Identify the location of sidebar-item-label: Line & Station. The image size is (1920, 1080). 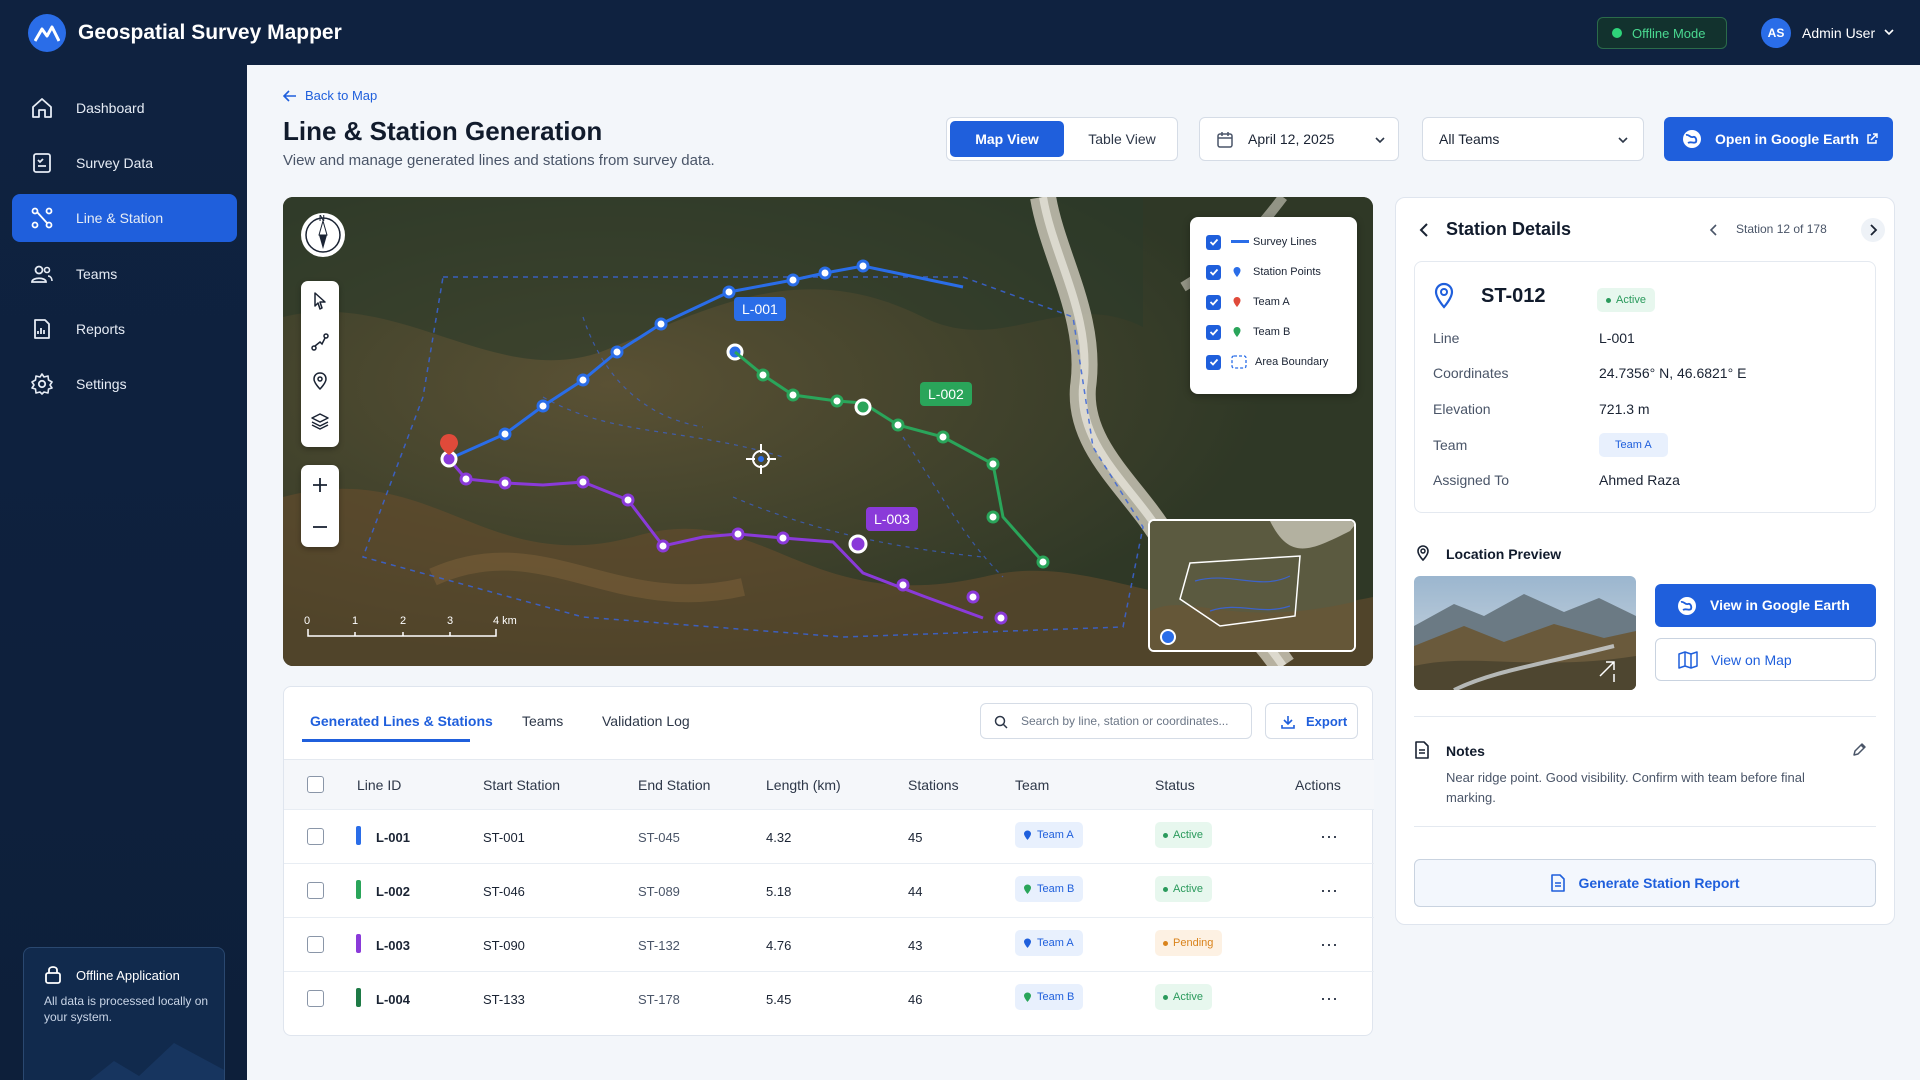
(120, 218).